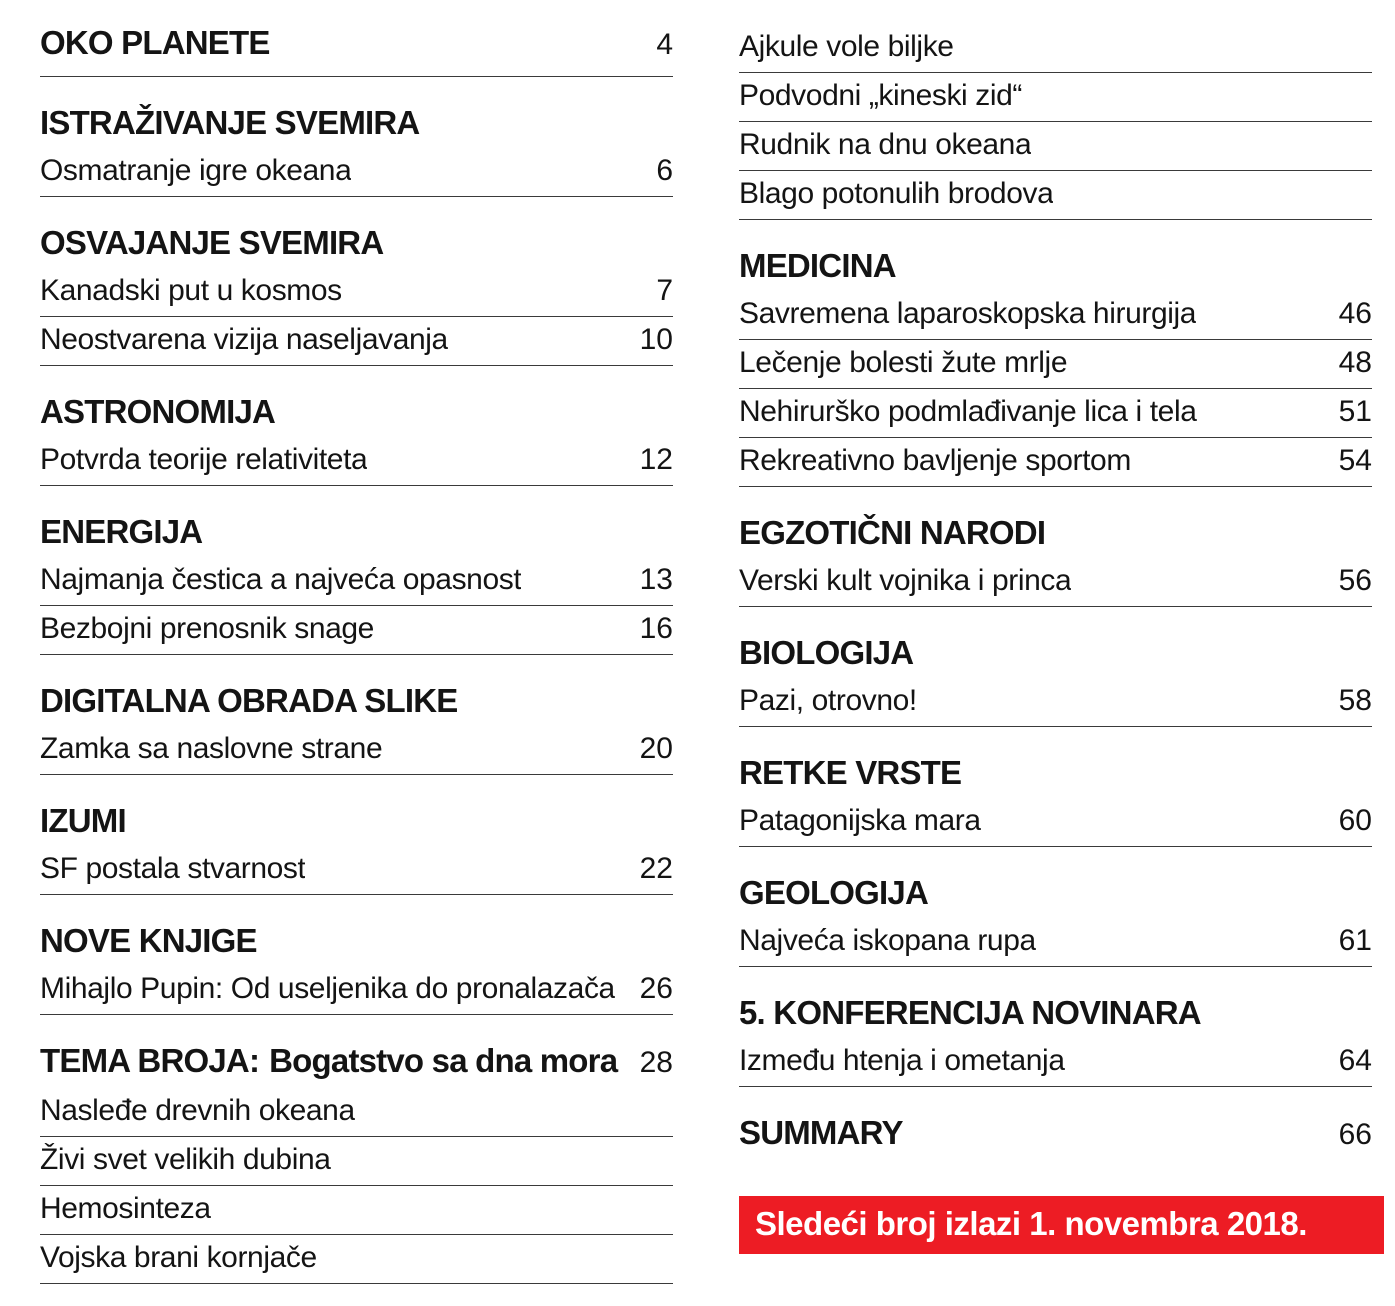 Image resolution: width=1395 pixels, height=1306 pixels. What do you see at coordinates (656, 748) in the screenshot?
I see `entry-page-number: 20` at bounding box center [656, 748].